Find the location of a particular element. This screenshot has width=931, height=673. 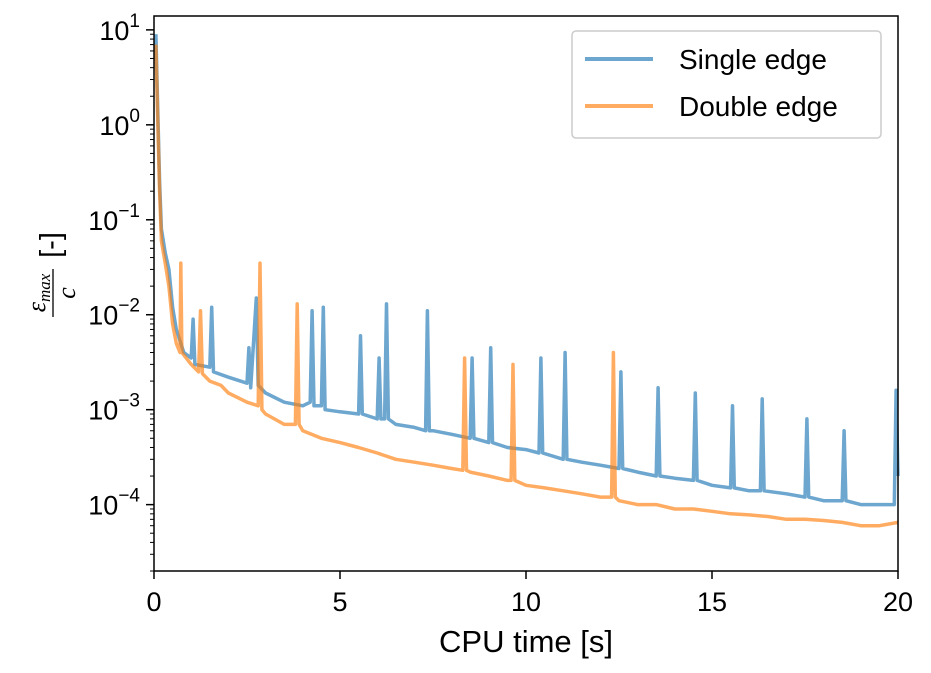

legend-label-single-edge: Single edge is located at coordinates (753, 59).